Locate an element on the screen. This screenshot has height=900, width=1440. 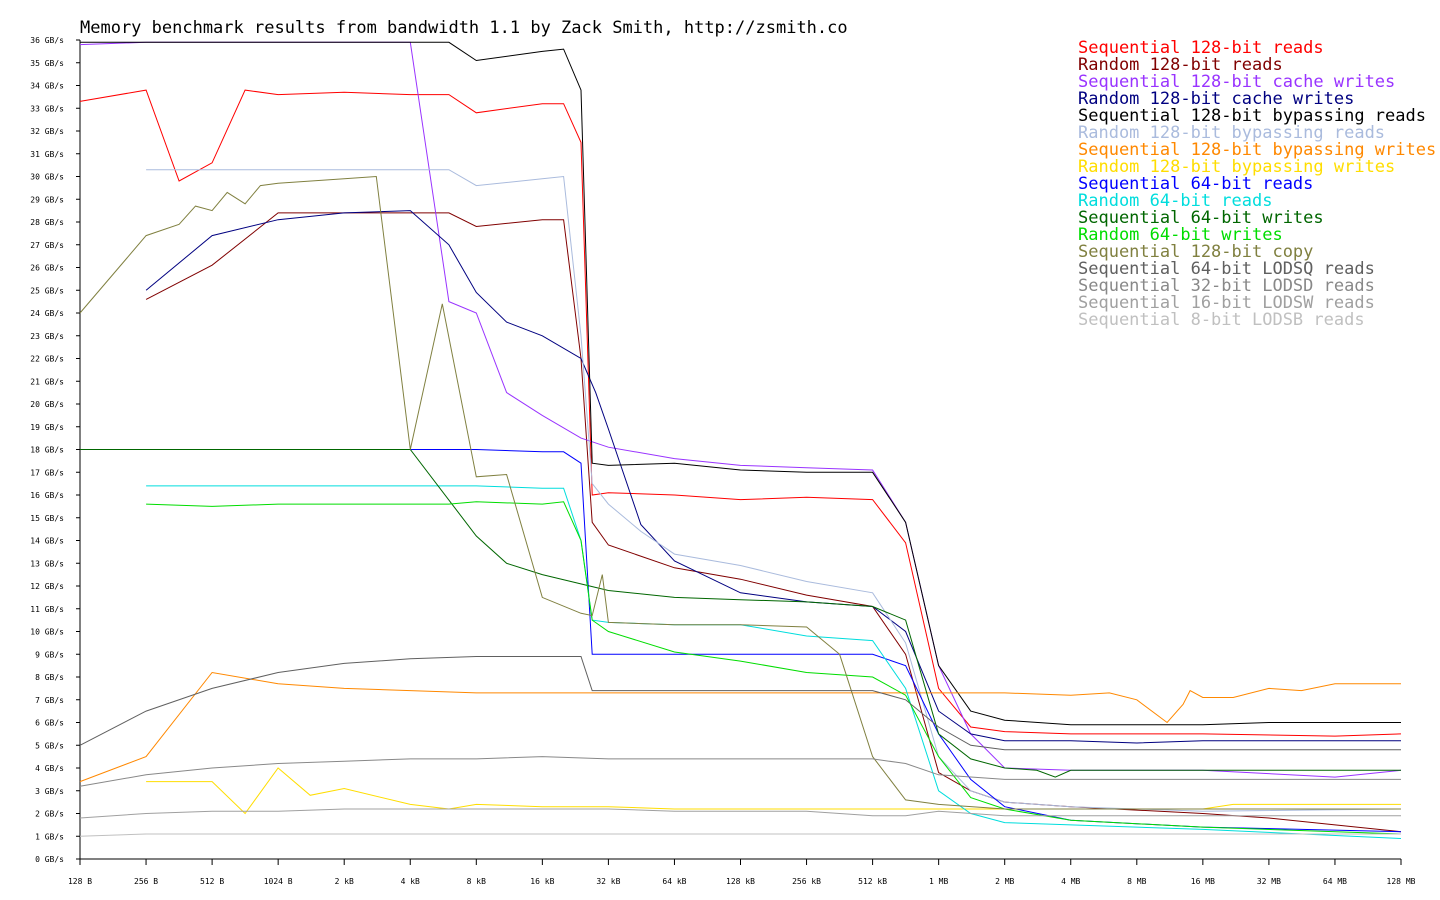
y-tick-label: 1 GB/s is located at coordinates (49, 836).